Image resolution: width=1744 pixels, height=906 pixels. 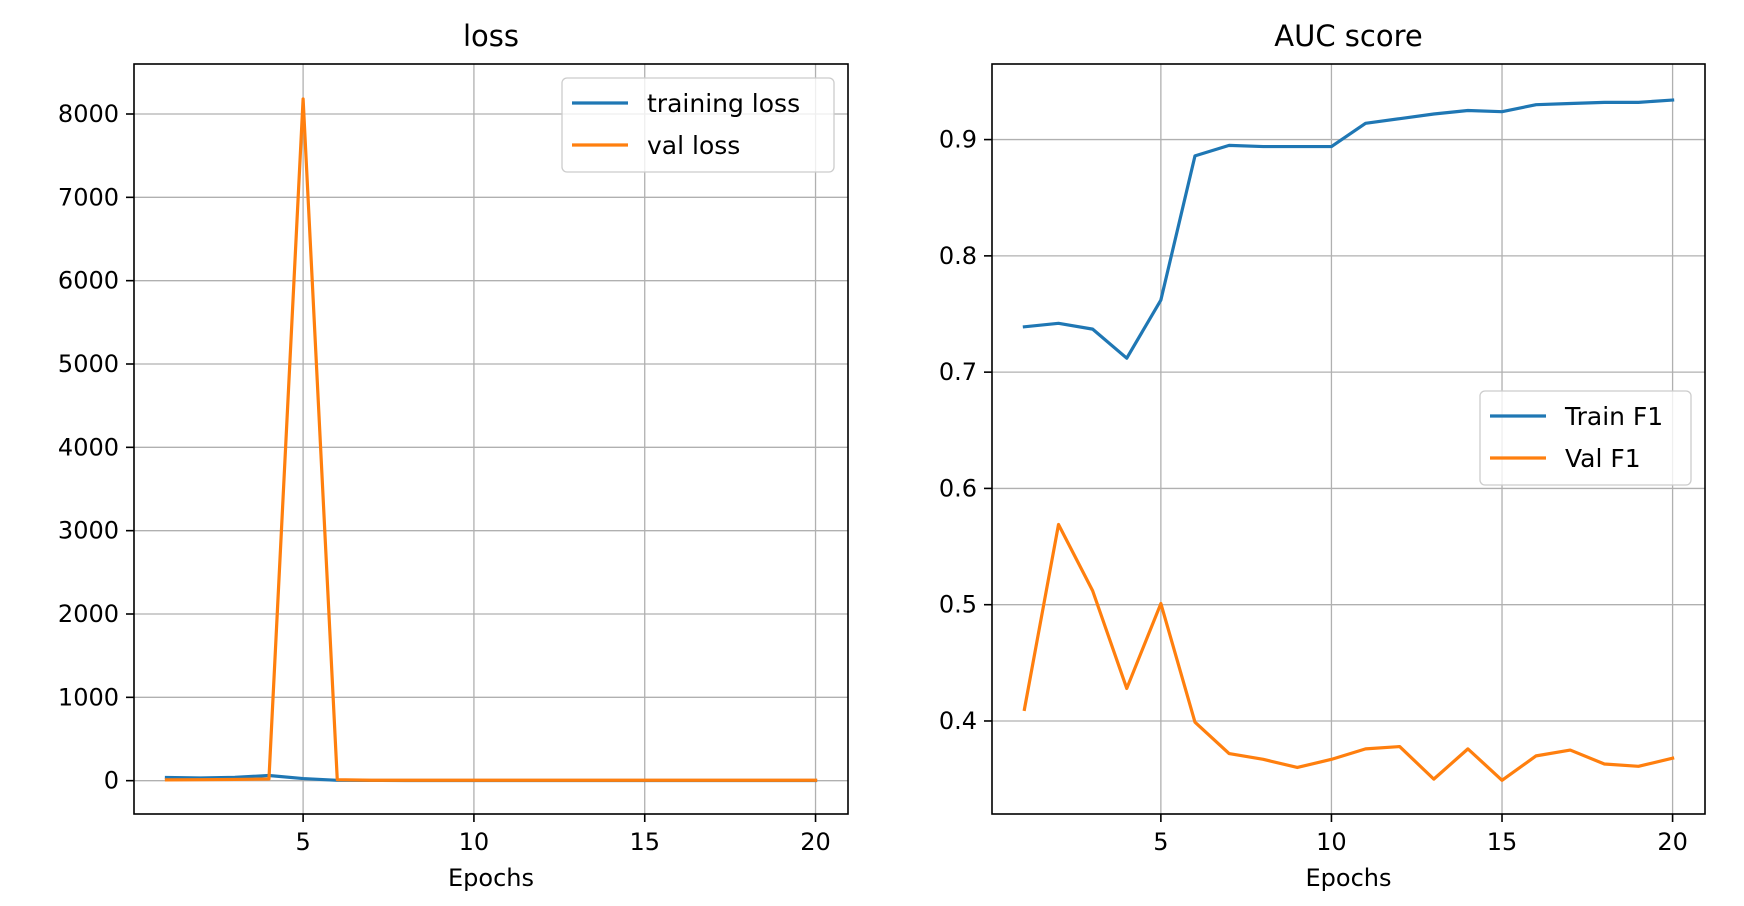 I want to click on legend-label: val loss, so click(x=693, y=145).